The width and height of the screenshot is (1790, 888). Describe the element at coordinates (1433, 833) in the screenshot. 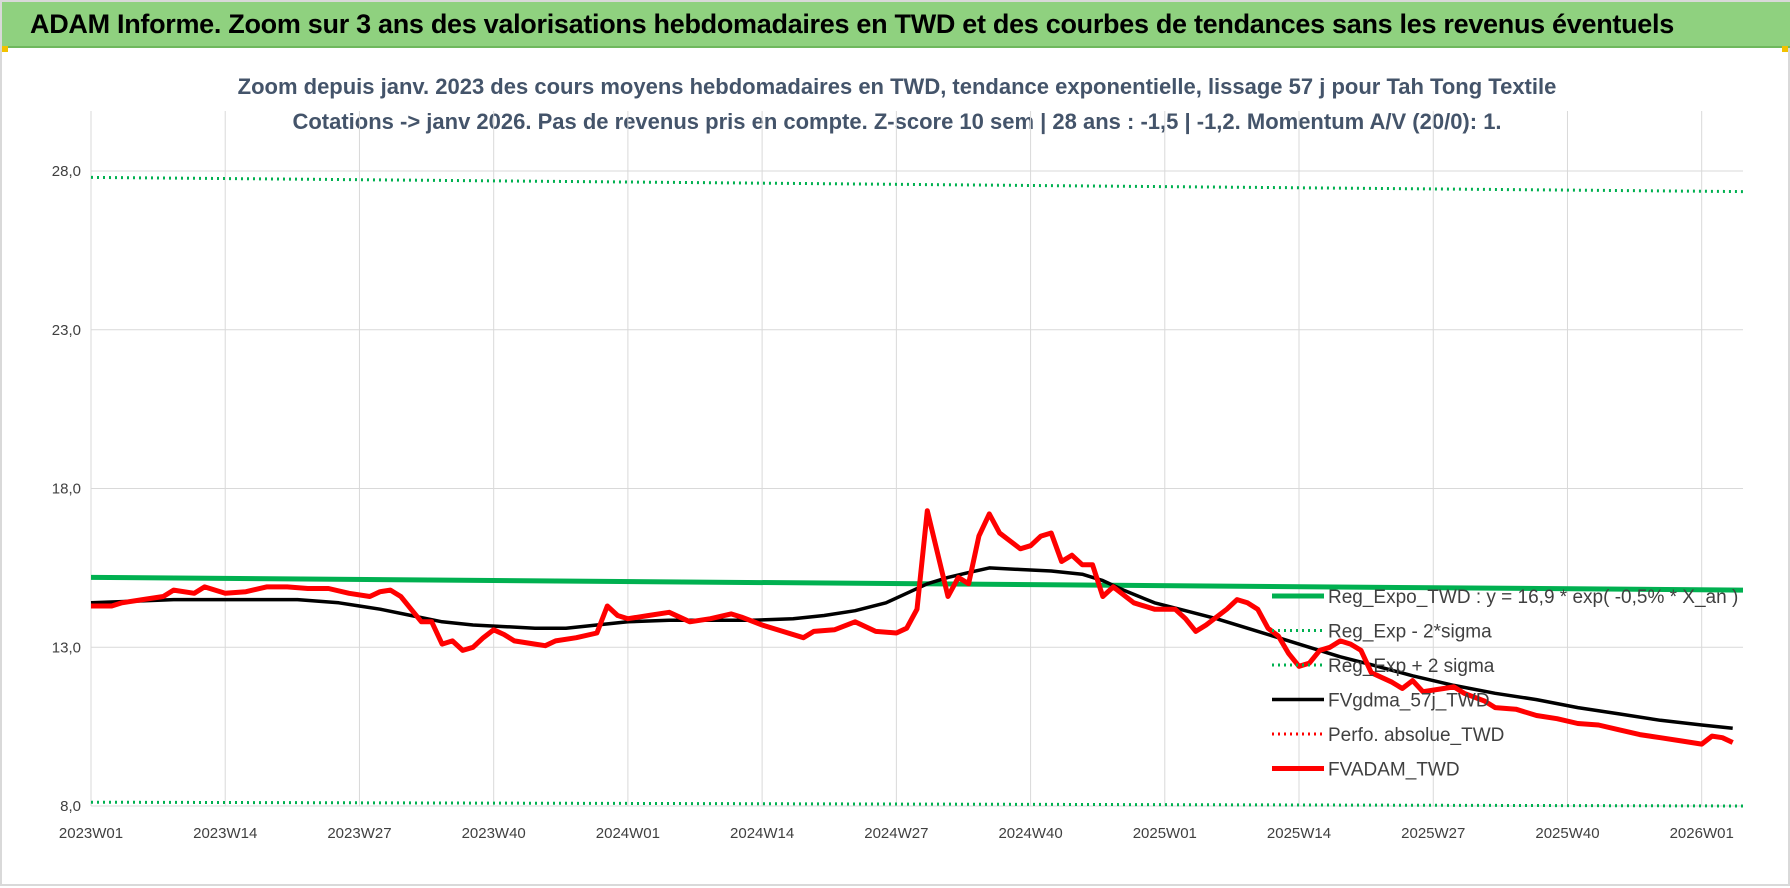

I see `x-tick-label: 2025W27` at that location.